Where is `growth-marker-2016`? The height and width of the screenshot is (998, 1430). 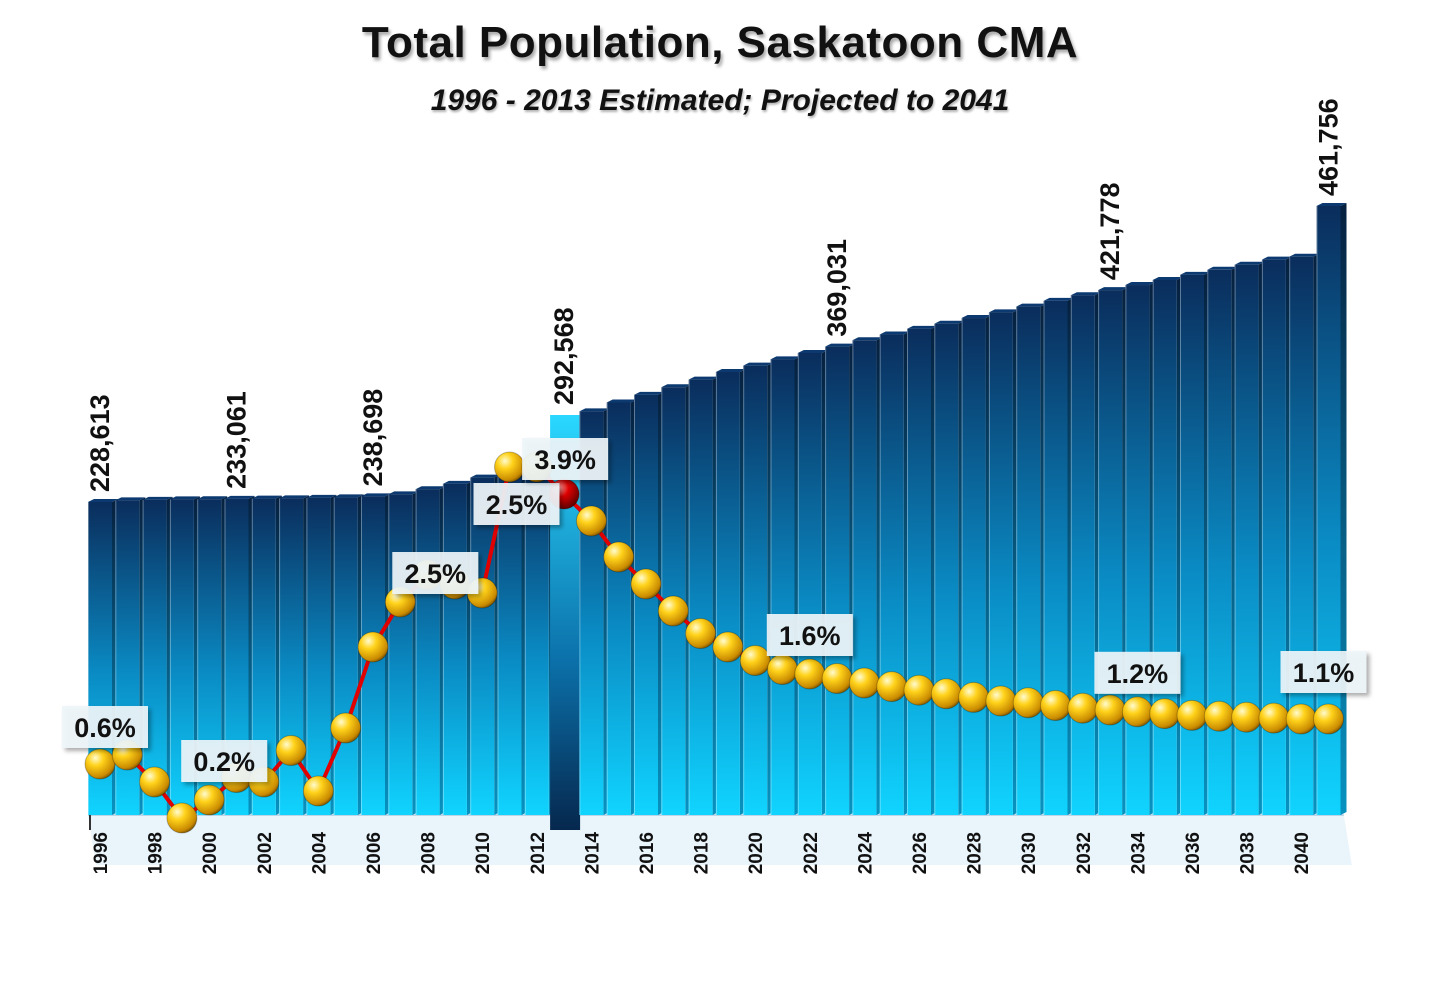
growth-marker-2016 is located at coordinates (646, 584).